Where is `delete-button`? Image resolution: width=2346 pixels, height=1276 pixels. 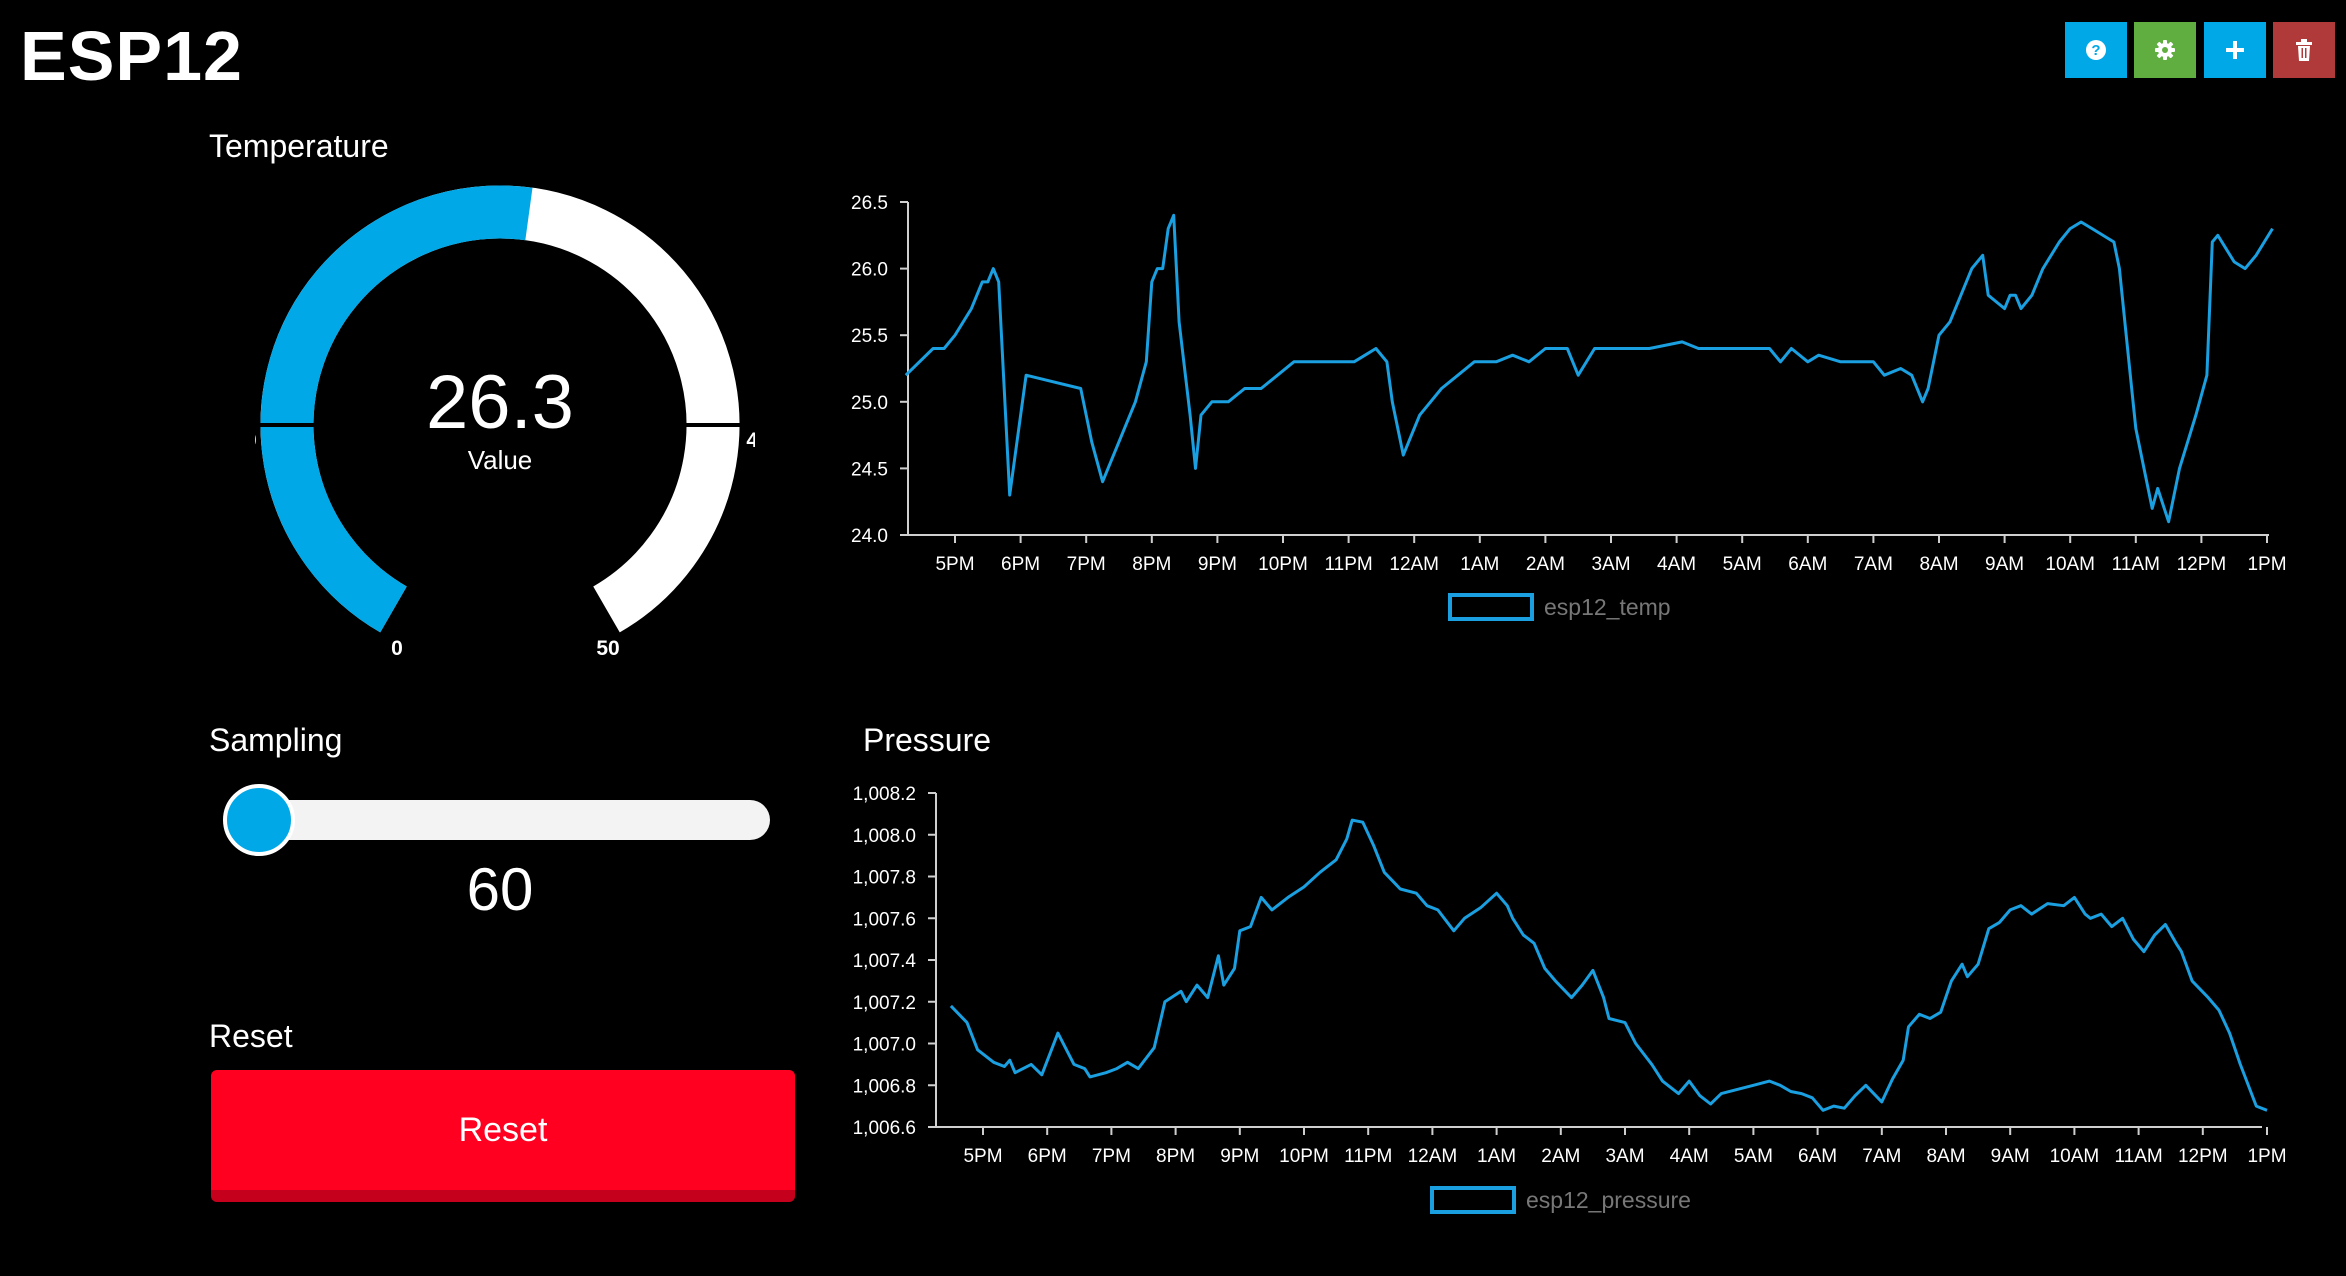 delete-button is located at coordinates (2304, 50).